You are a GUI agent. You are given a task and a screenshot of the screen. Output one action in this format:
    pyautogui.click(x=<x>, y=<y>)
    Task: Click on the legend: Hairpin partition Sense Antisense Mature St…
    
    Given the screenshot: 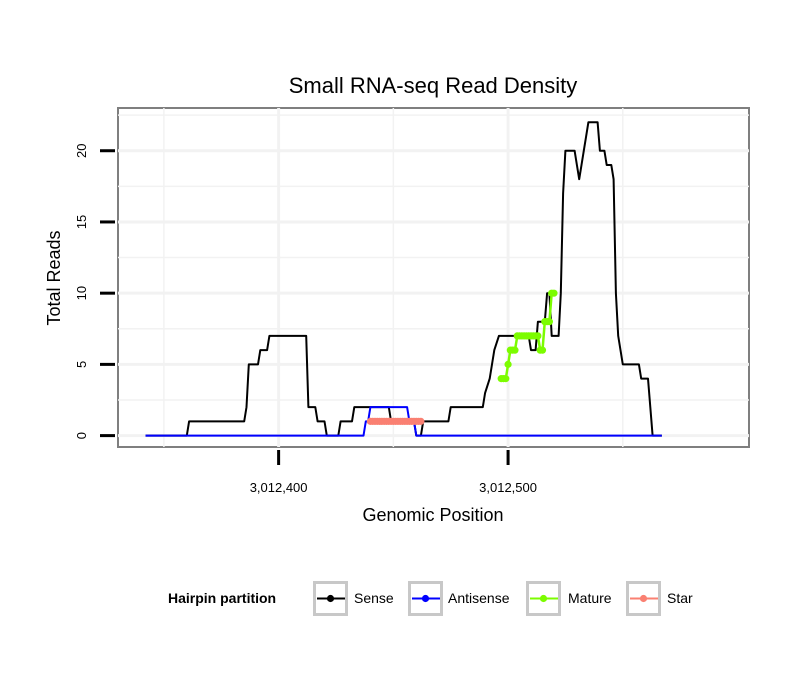 What is the action you would take?
    pyautogui.click(x=430, y=598)
    